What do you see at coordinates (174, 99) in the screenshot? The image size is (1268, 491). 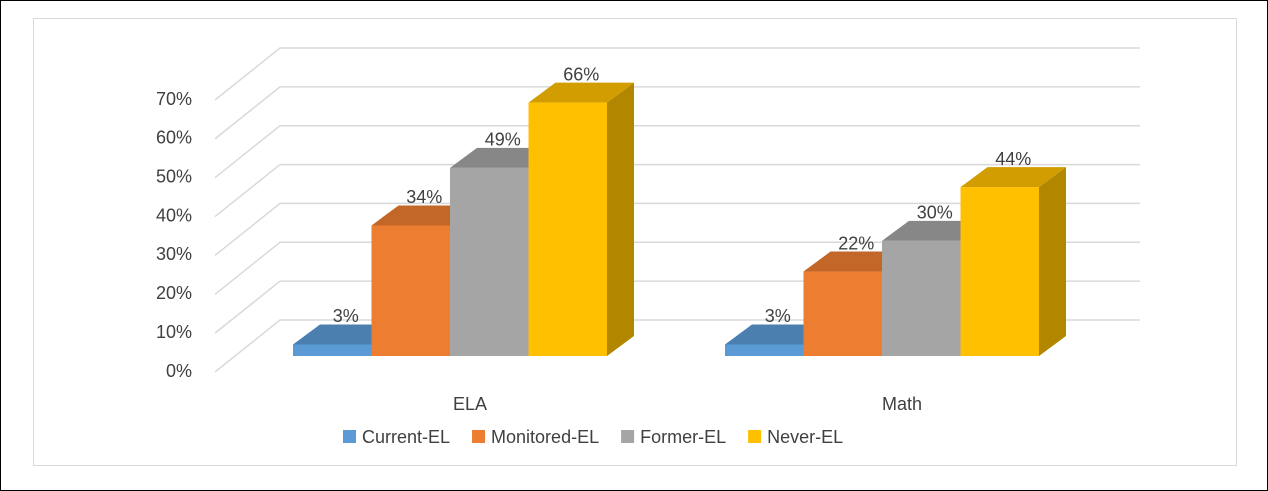 I see `y-tick-label: 70%` at bounding box center [174, 99].